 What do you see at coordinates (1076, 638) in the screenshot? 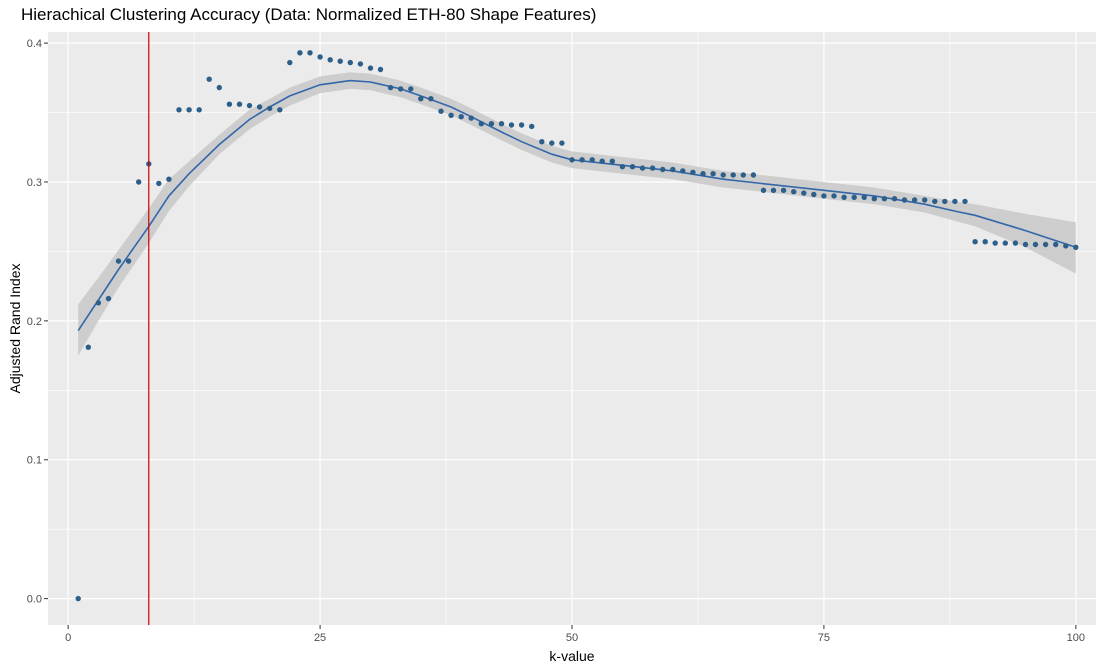
I see `x-tick-label: 100` at bounding box center [1076, 638].